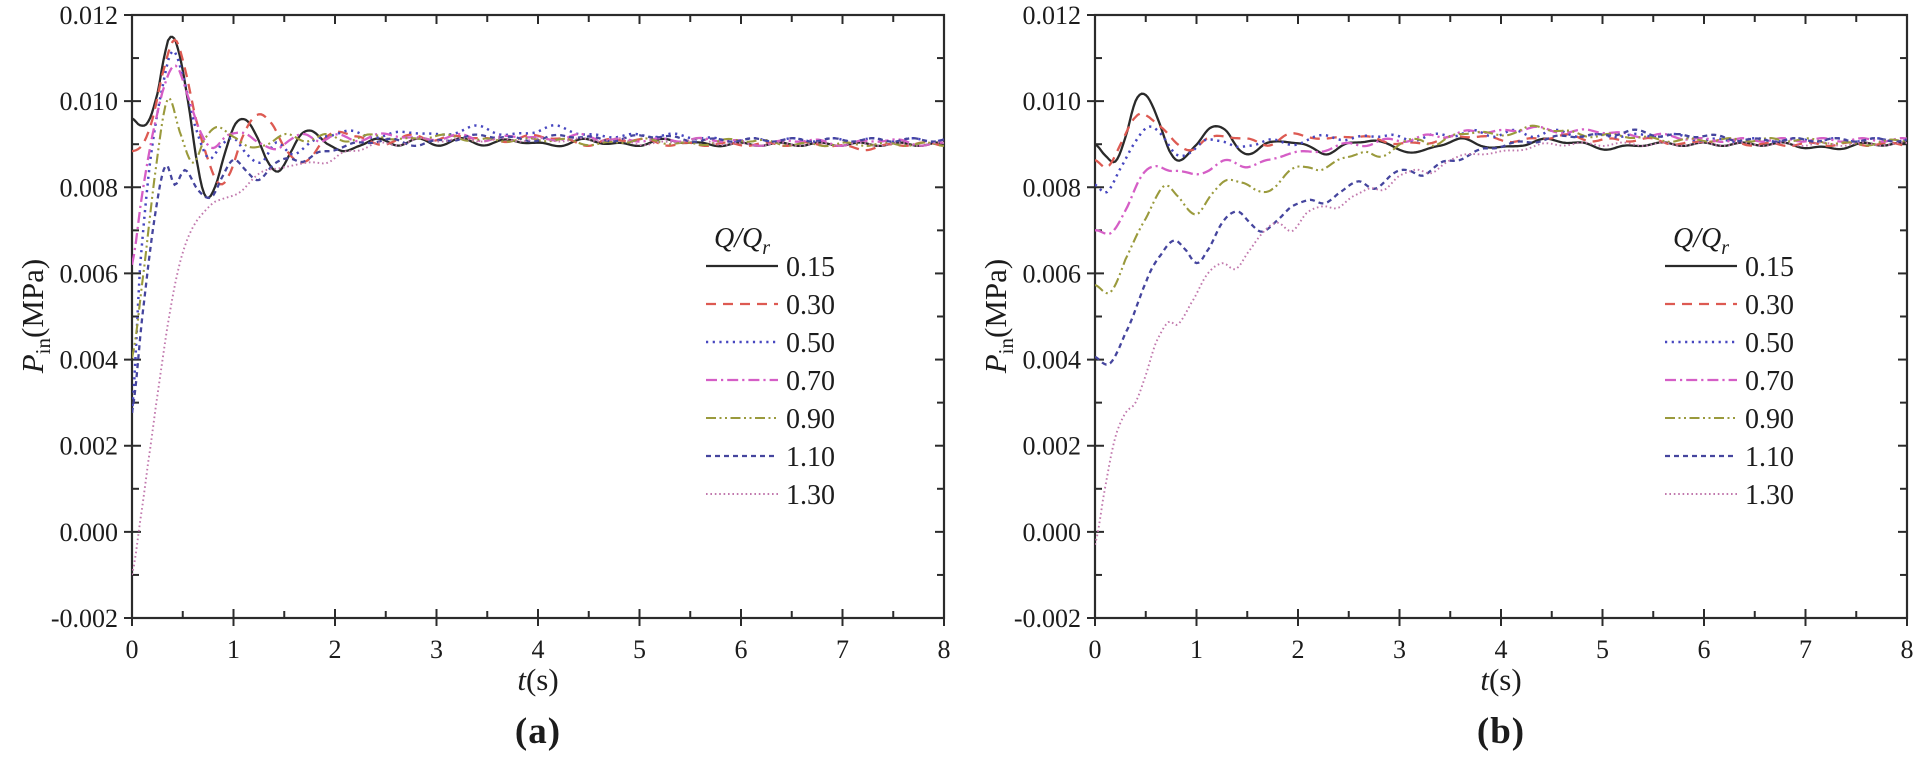 Image resolution: width=1925 pixels, height=769 pixels. I want to click on panel-label-a: (a), so click(538, 731).